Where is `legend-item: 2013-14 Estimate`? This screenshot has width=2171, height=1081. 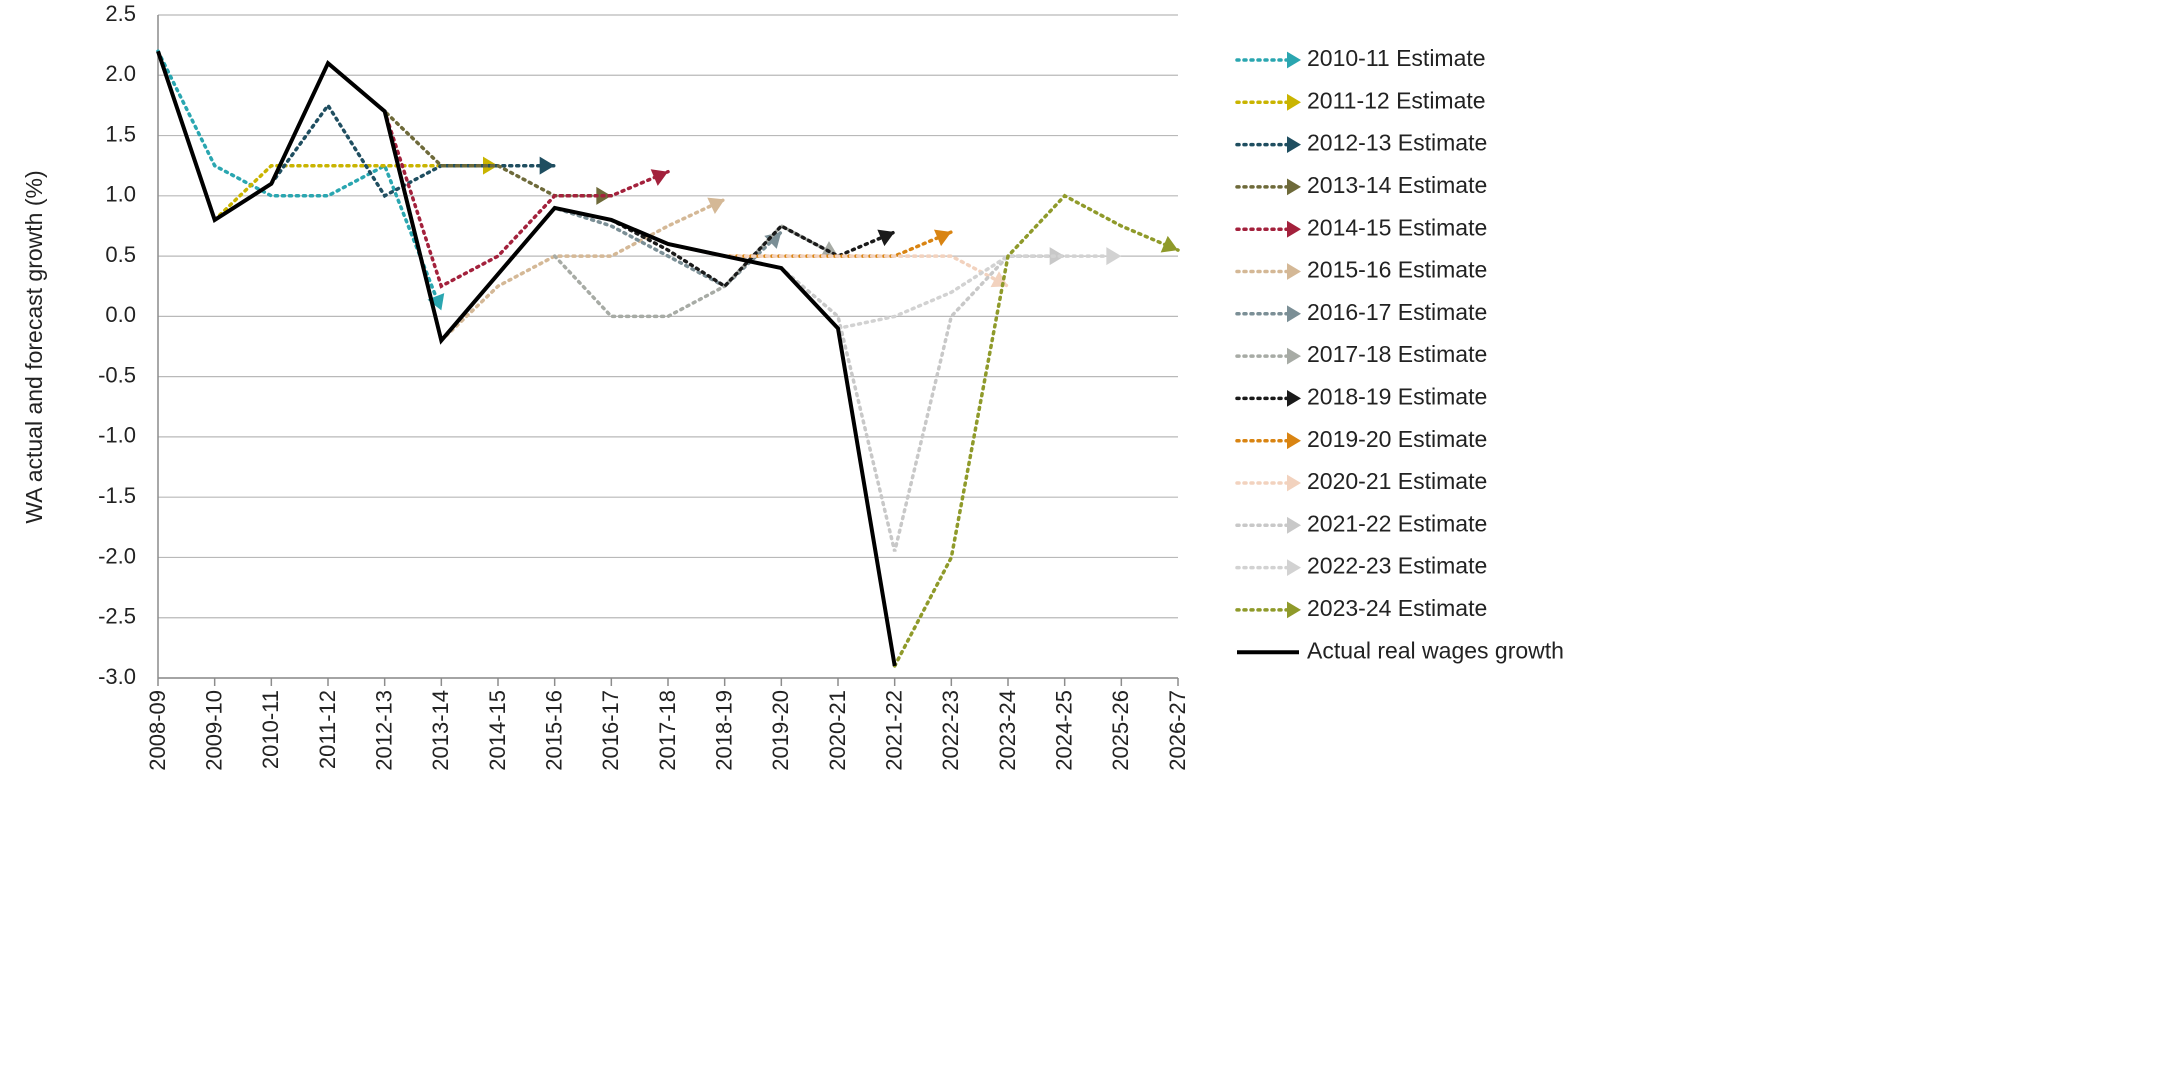 legend-item: 2013-14 Estimate is located at coordinates (1362, 185).